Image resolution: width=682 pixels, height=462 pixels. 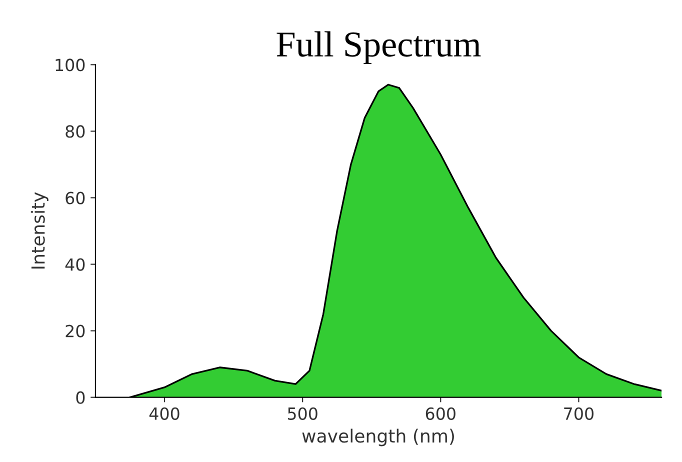 What do you see at coordinates (70, 65) in the screenshot?
I see `y-tick-label: 100` at bounding box center [70, 65].